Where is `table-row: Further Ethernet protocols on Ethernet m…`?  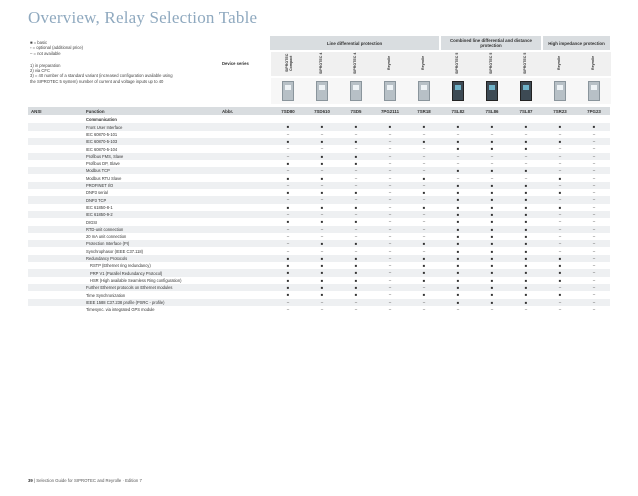 table-row: Further Ethernet protocols on Ethernet m… is located at coordinates (319, 287).